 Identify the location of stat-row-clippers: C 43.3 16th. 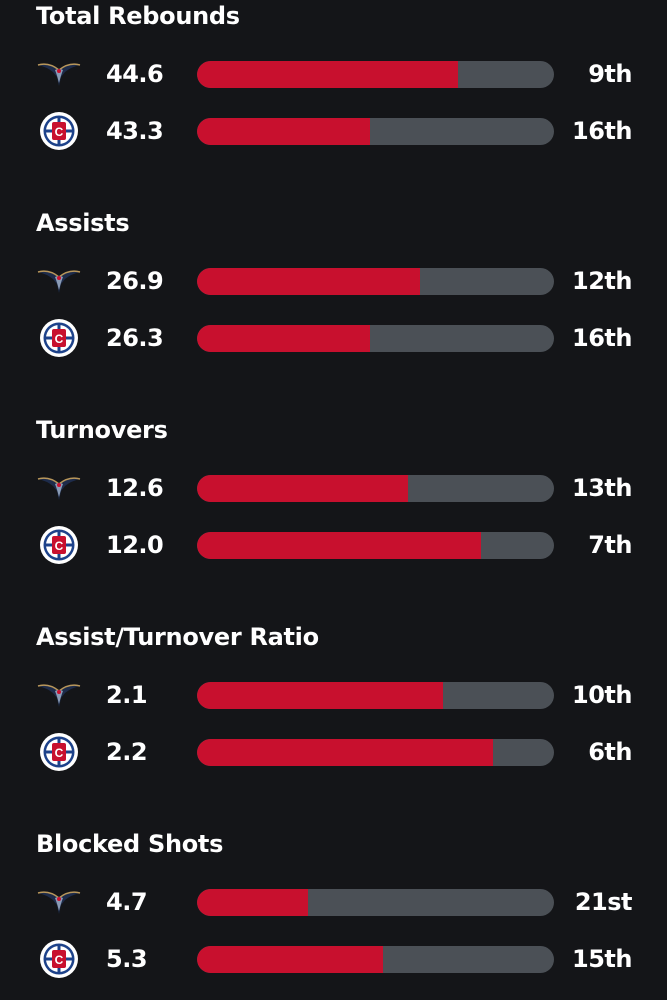
(333, 131).